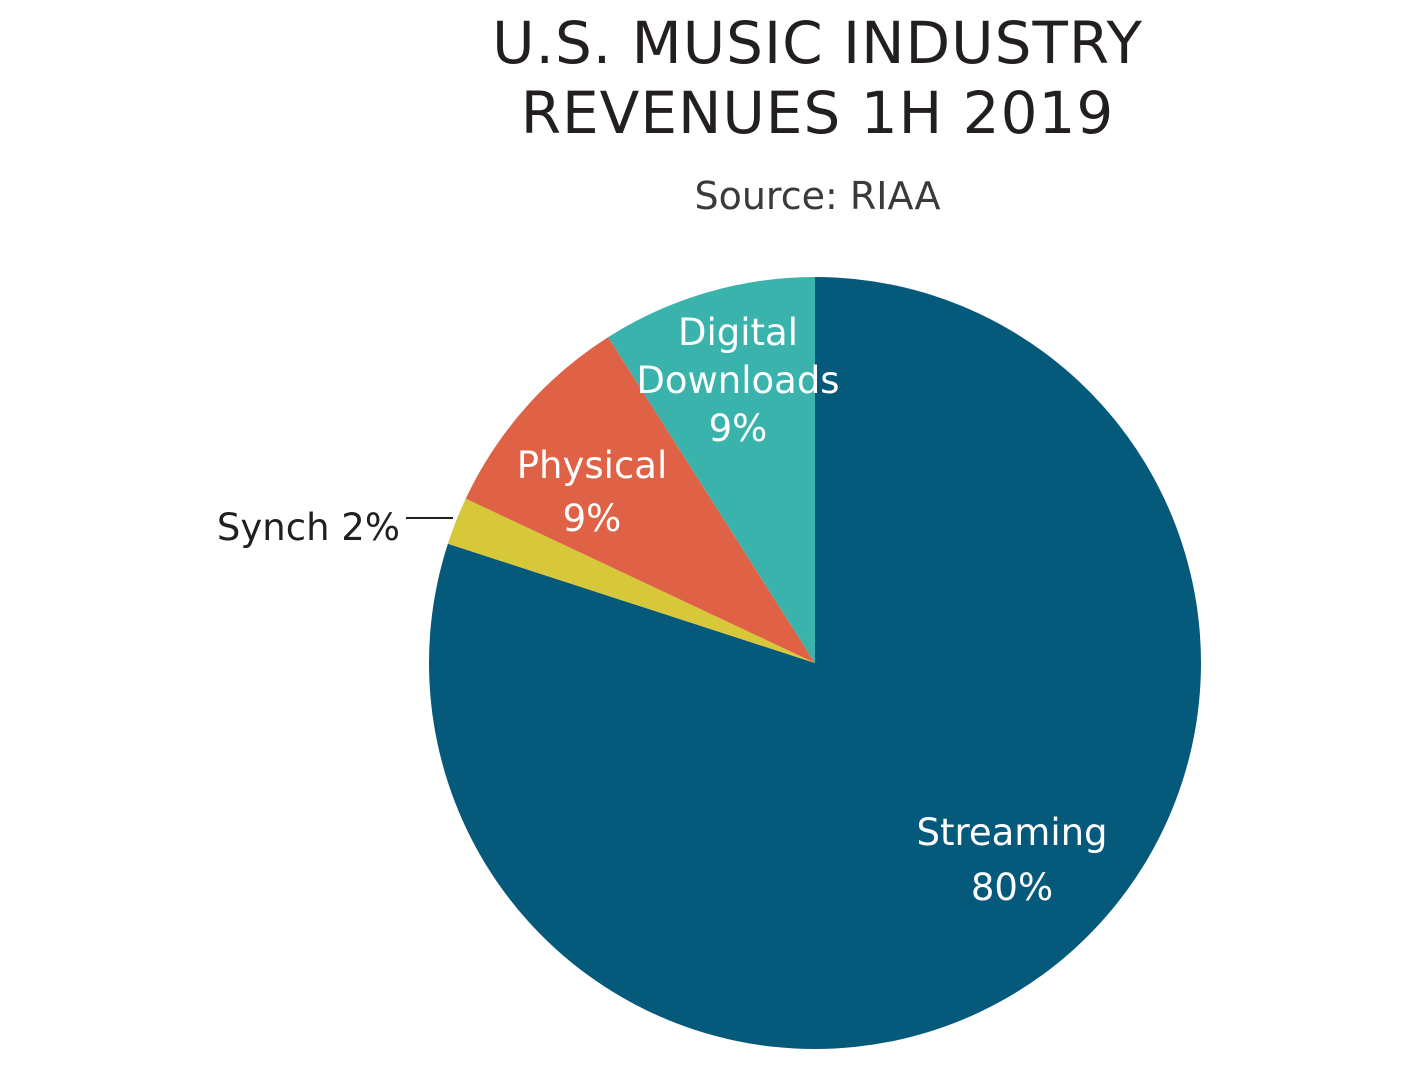 This screenshot has height=1069, width=1417. Describe the element at coordinates (817, 196) in the screenshot. I see `chart-subtitle: Source: RIAA` at that location.